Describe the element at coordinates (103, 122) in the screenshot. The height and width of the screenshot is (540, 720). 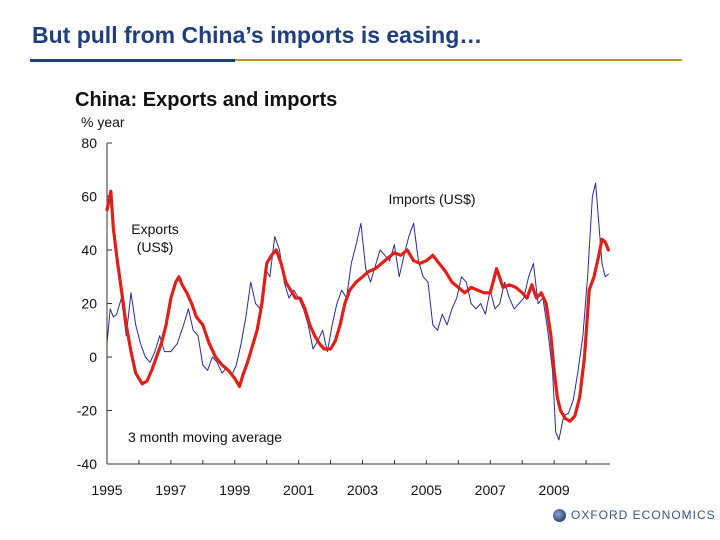
I see `y-axis-label: % year` at that location.